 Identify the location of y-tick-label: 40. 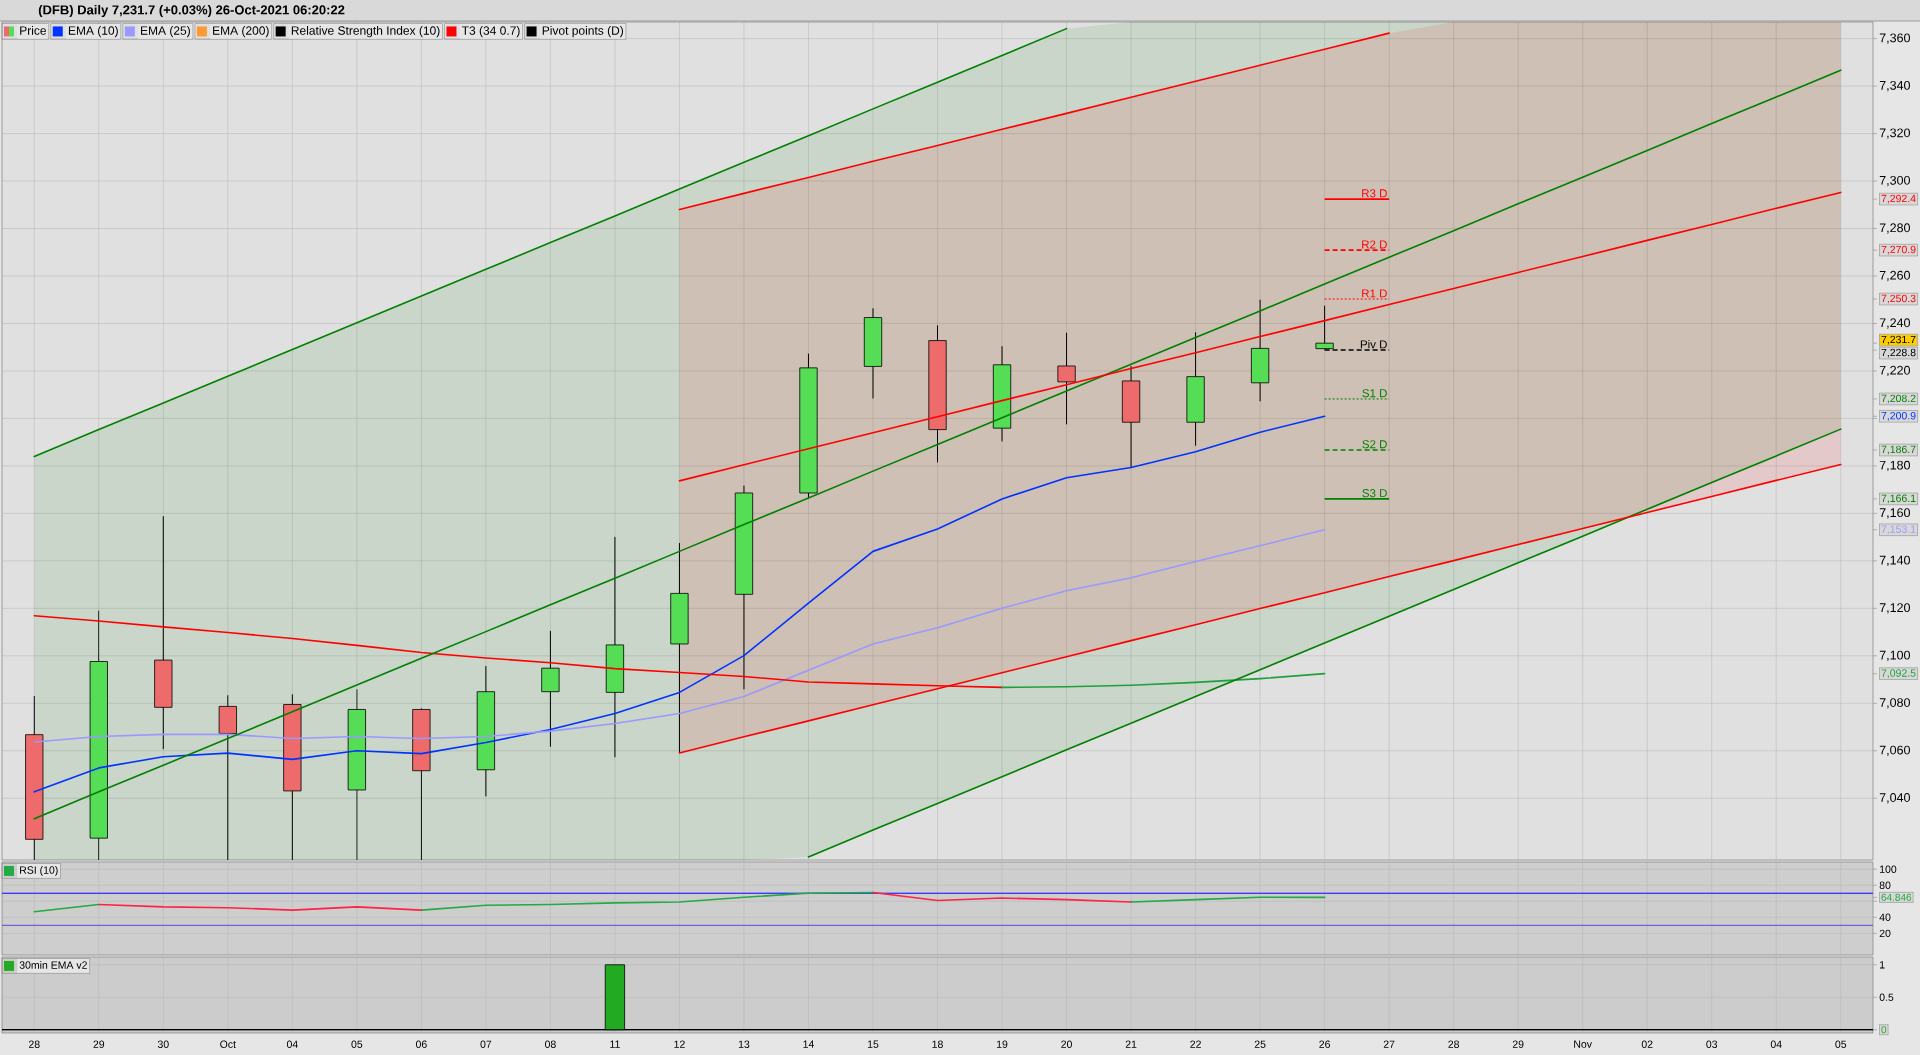
(1885, 917).